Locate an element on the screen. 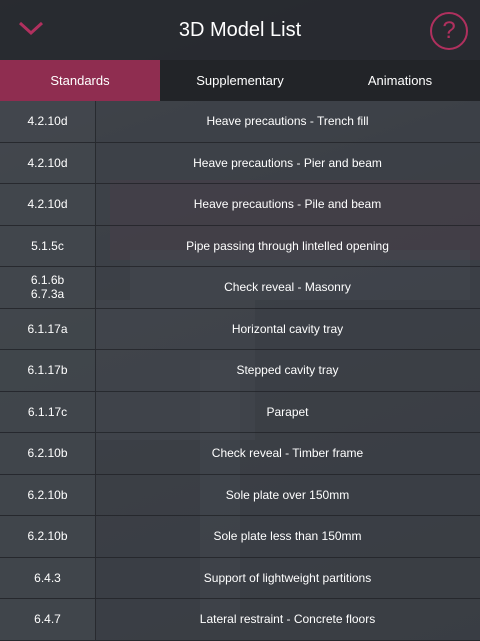 Image resolution: width=480 pixels, height=641 pixels. standard-code: 6.1.17b is located at coordinates (48, 370).